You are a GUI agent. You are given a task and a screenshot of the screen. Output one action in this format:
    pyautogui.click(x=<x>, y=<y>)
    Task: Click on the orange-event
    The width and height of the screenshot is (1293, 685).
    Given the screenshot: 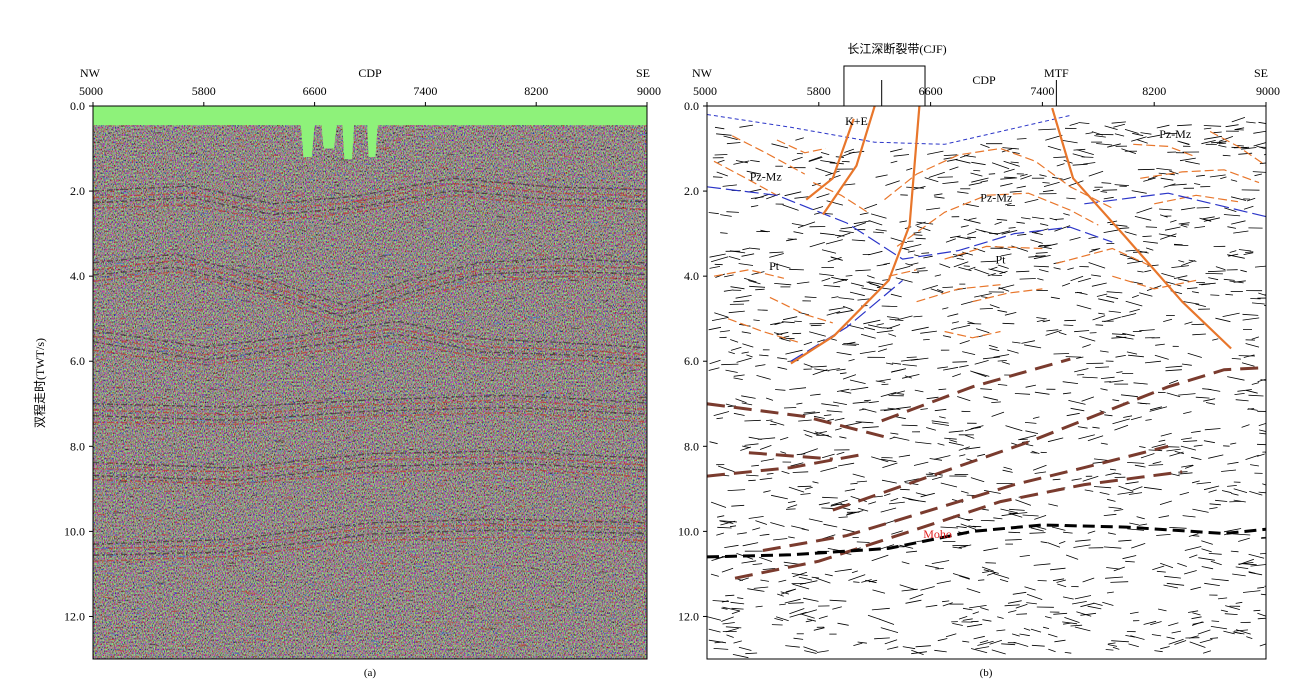 What is the action you would take?
    pyautogui.click(x=1200, y=176)
    